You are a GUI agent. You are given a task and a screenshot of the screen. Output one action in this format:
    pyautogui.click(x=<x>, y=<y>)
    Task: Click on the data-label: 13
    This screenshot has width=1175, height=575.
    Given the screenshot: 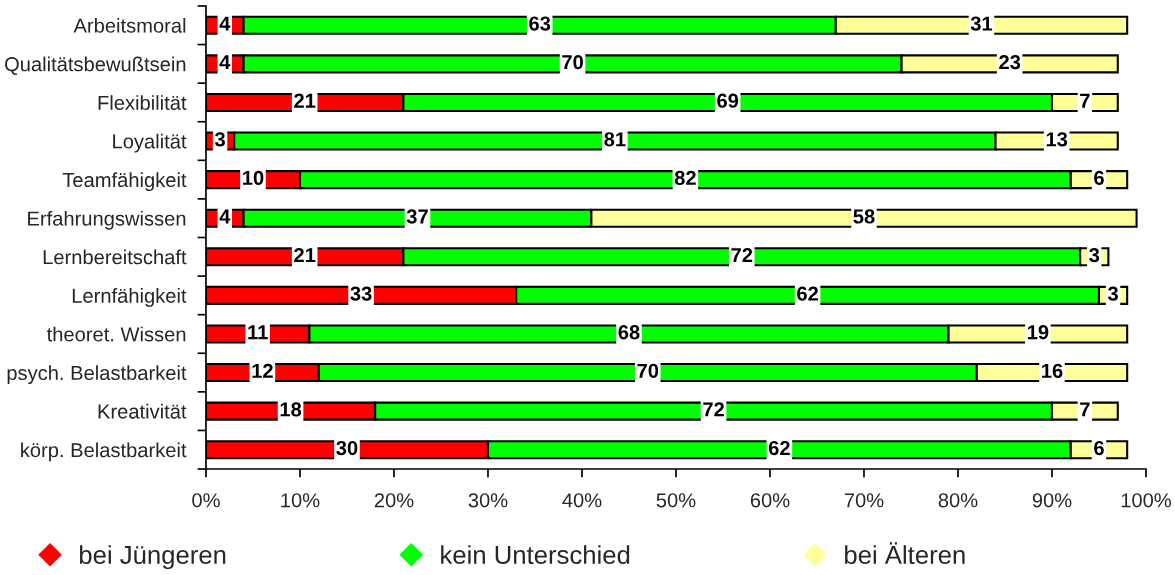 What is the action you would take?
    pyautogui.click(x=1057, y=139)
    